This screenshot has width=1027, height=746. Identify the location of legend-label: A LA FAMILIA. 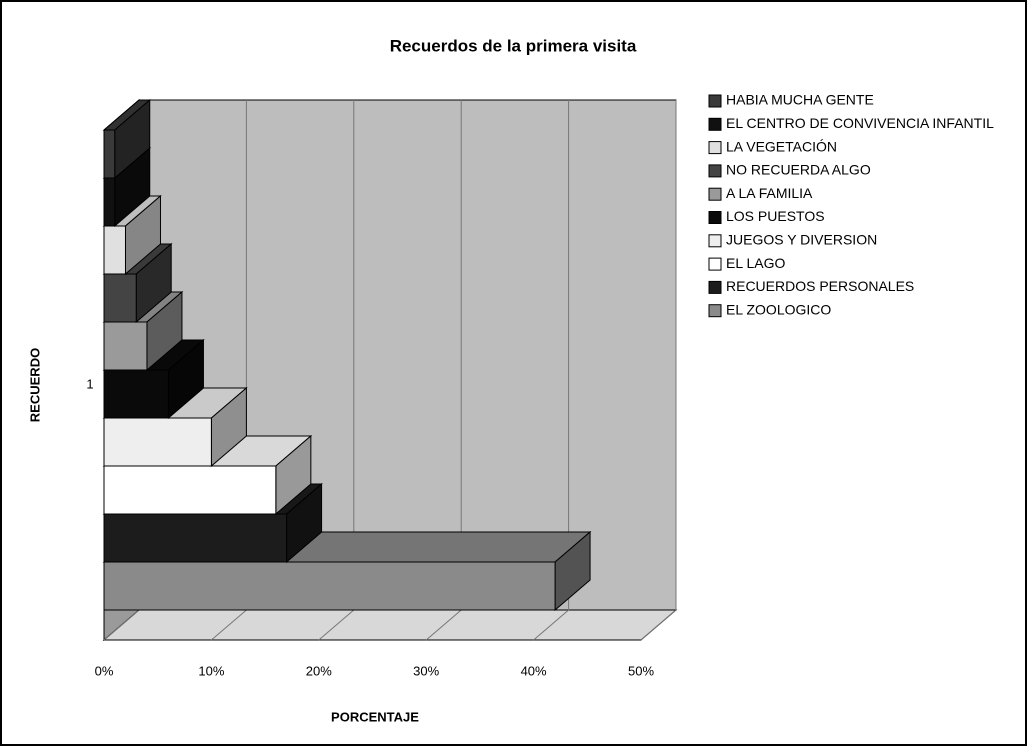
(769, 193).